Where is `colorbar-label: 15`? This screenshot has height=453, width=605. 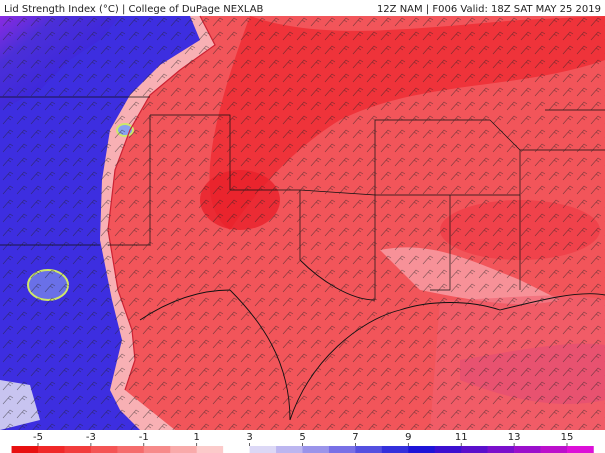 colorbar-label: 15 is located at coordinates (567, 437).